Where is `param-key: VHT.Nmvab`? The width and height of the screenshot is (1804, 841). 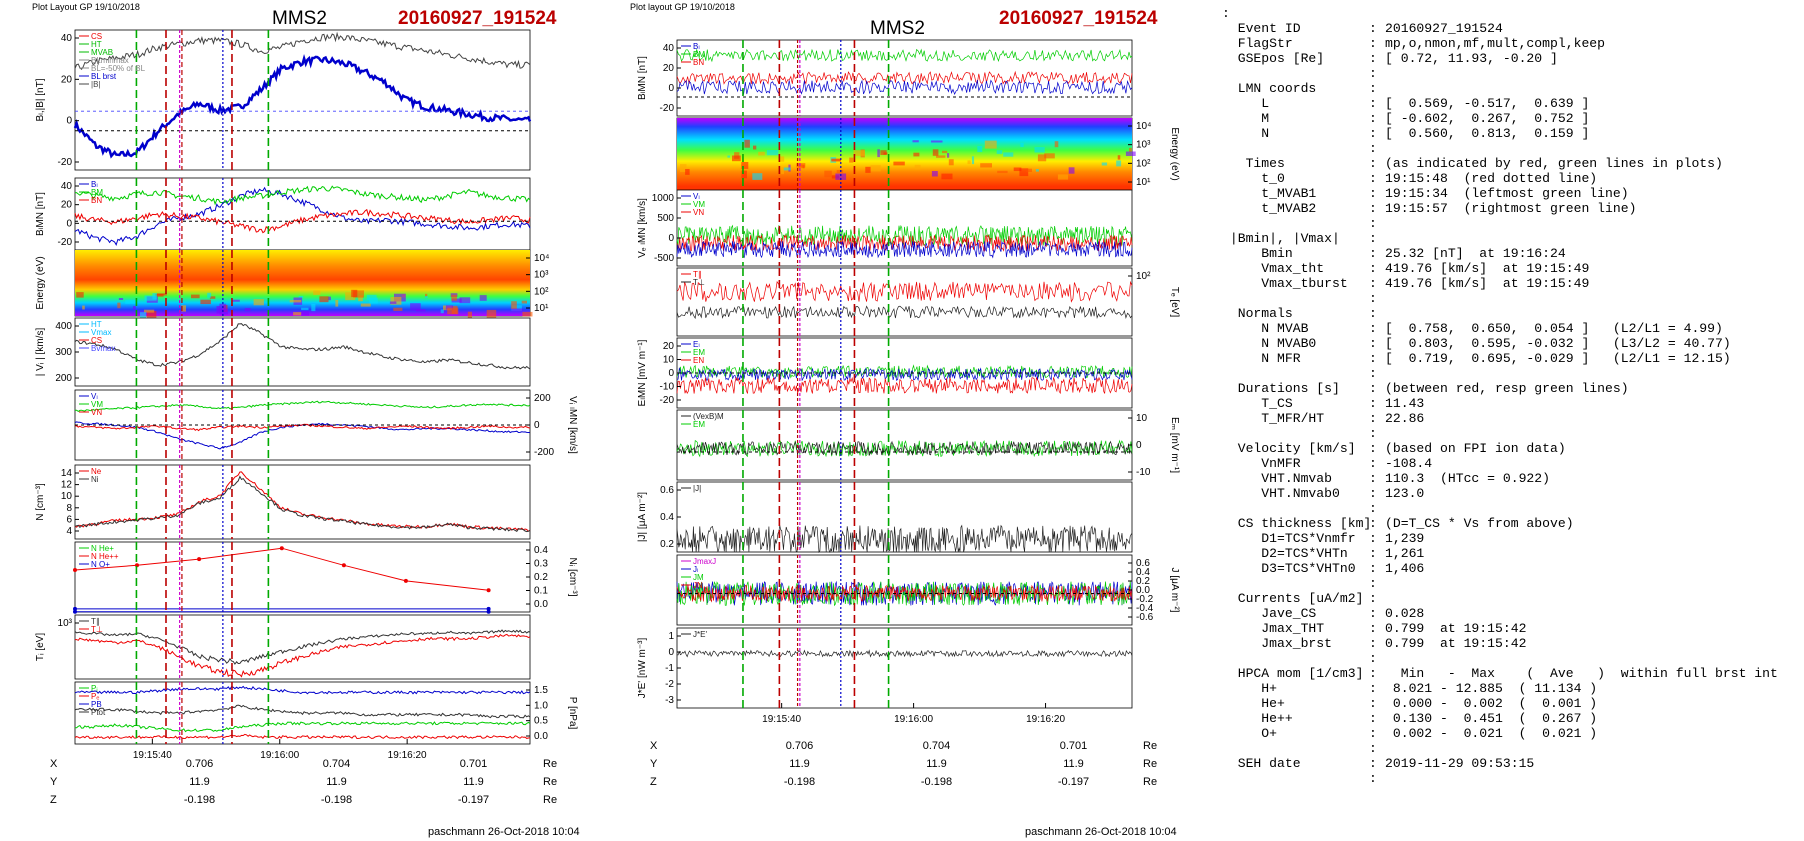 param-key: VHT.Nmvab is located at coordinates (1277, 478).